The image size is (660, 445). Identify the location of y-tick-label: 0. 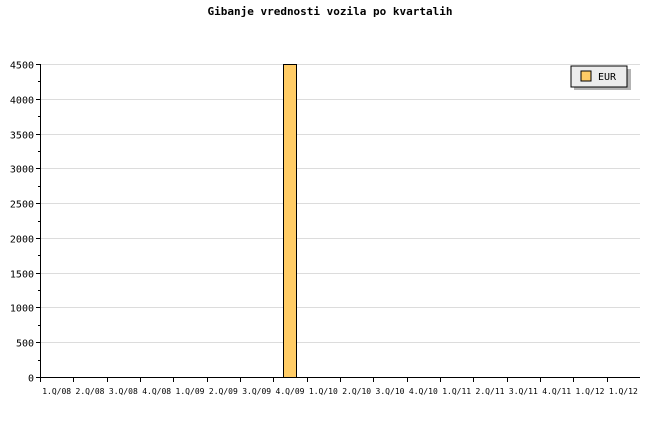
(31, 379).